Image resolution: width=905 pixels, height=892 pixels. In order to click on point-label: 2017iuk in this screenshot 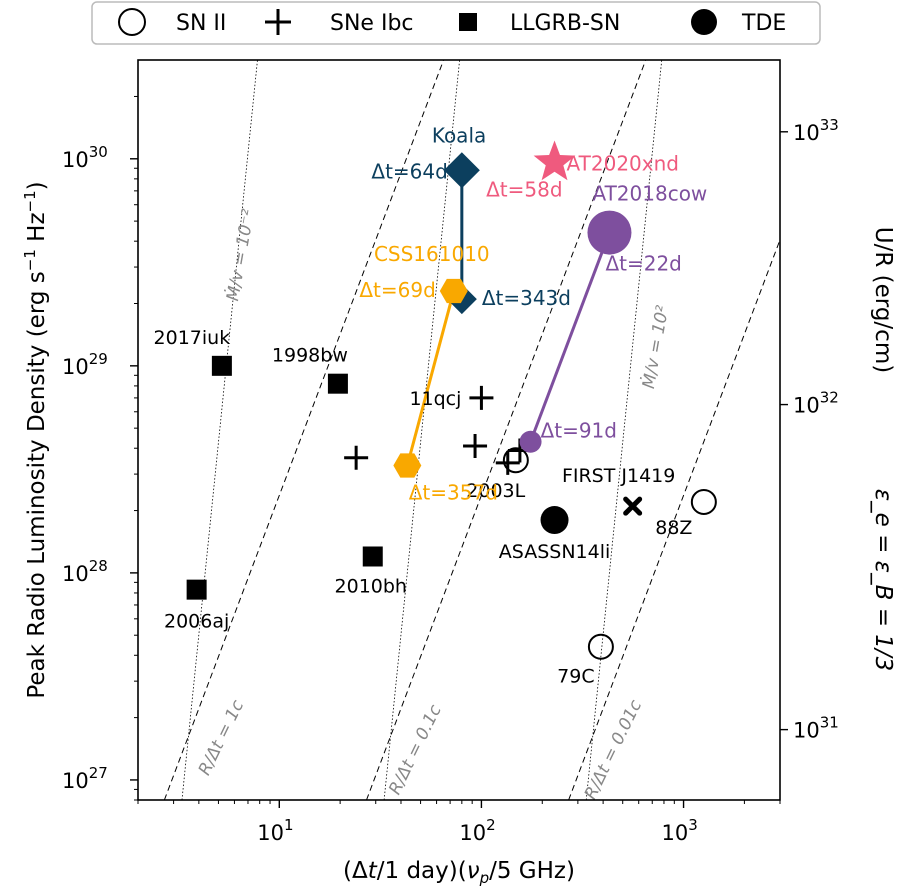, I will do `click(192, 338)`.